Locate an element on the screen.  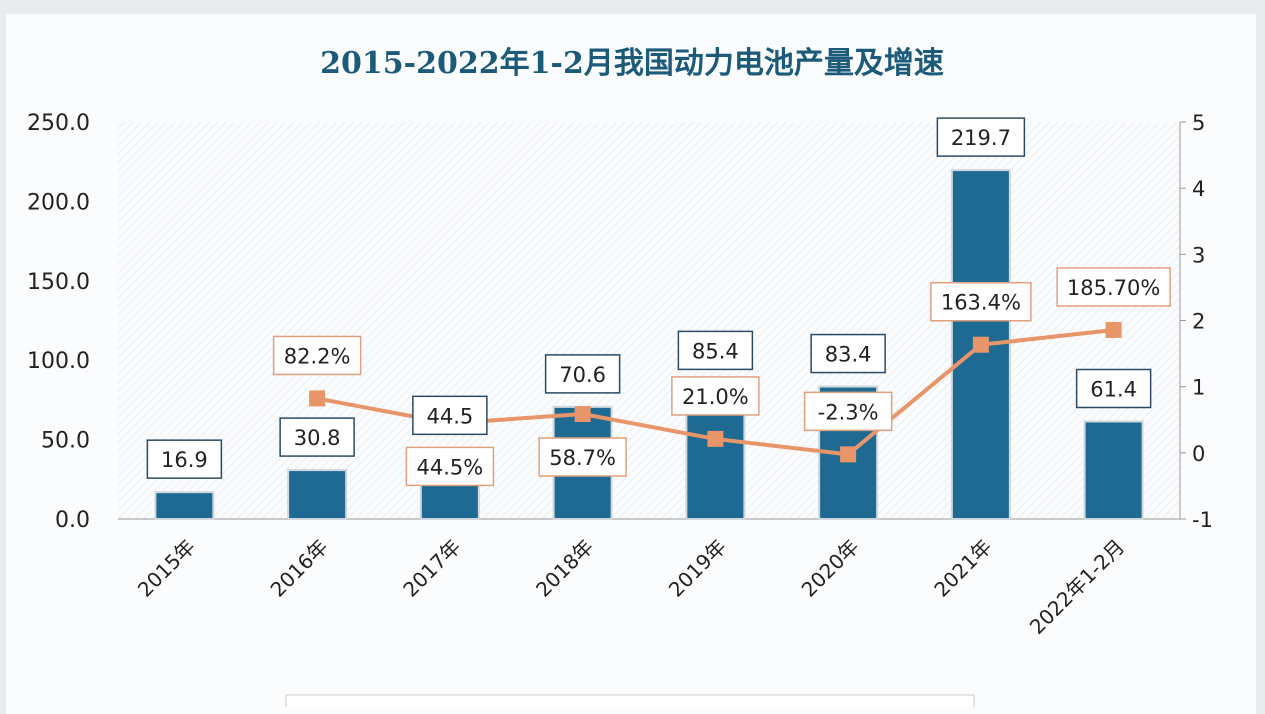
right-y-tick-label: 5 is located at coordinates (1198, 123).